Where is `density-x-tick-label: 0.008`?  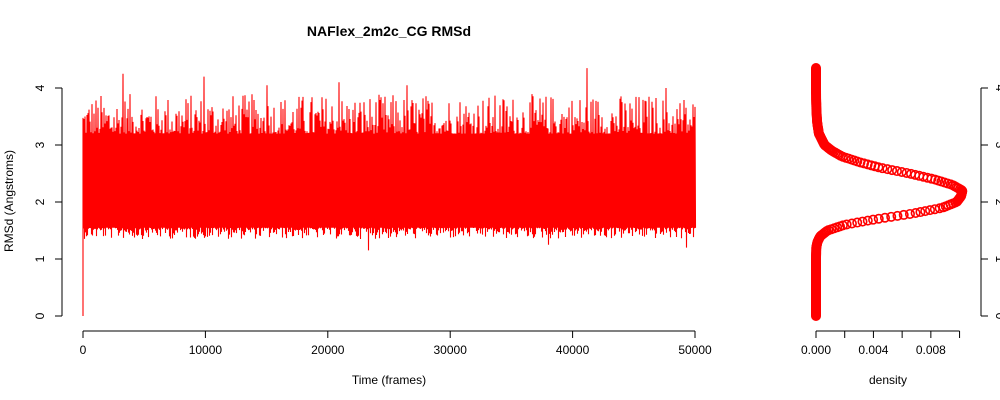 density-x-tick-label: 0.008 is located at coordinates (931, 350).